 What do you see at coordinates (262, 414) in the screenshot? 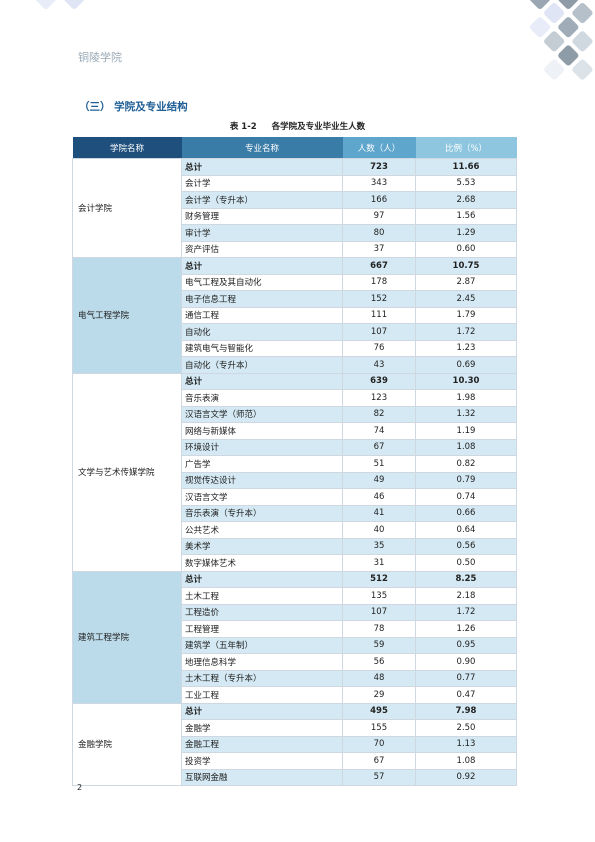
I see `major-cell: 汉语言文学（师范）` at bounding box center [262, 414].